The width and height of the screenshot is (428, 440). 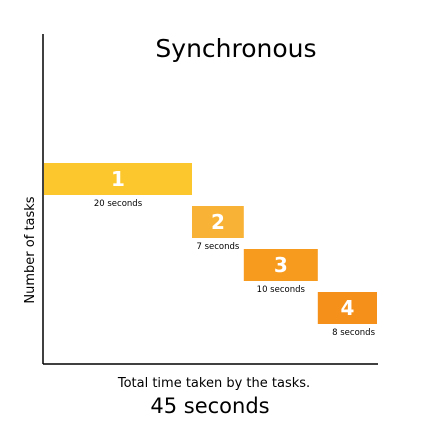 I want to click on y-axis-label: Number of tasks, so click(x=30, y=249).